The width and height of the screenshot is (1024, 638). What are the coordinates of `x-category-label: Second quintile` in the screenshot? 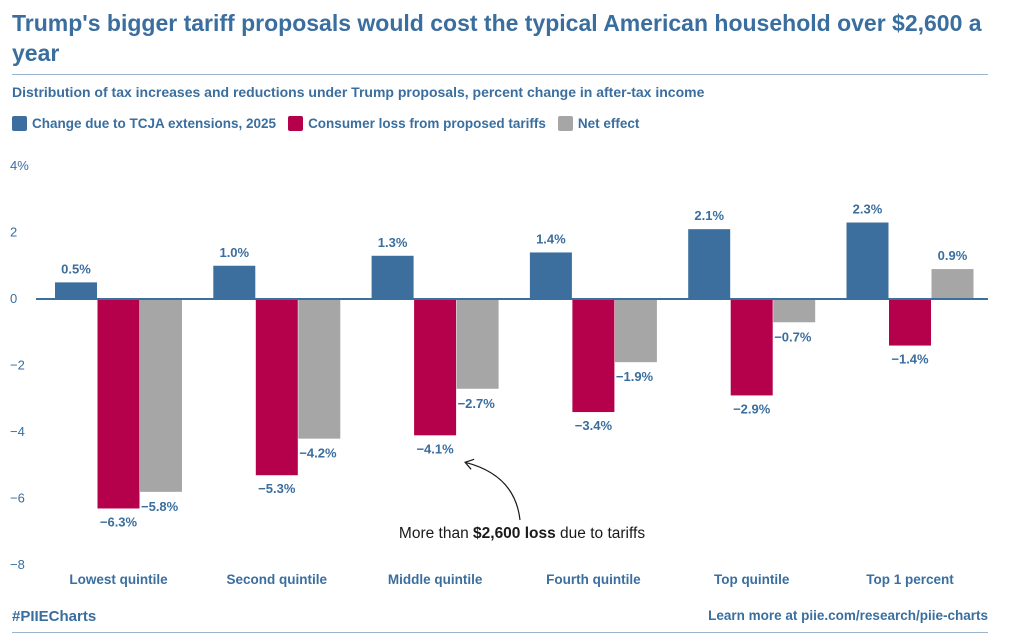 It's located at (277, 579).